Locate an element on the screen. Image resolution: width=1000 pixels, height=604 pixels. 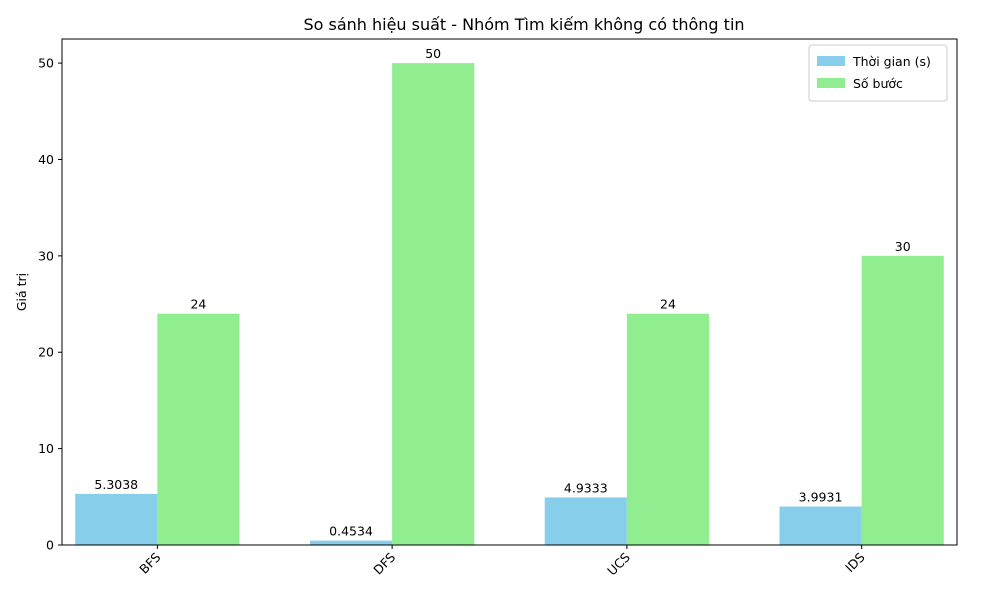
legend: Thời gian (s) Số bước is located at coordinates (878, 73).